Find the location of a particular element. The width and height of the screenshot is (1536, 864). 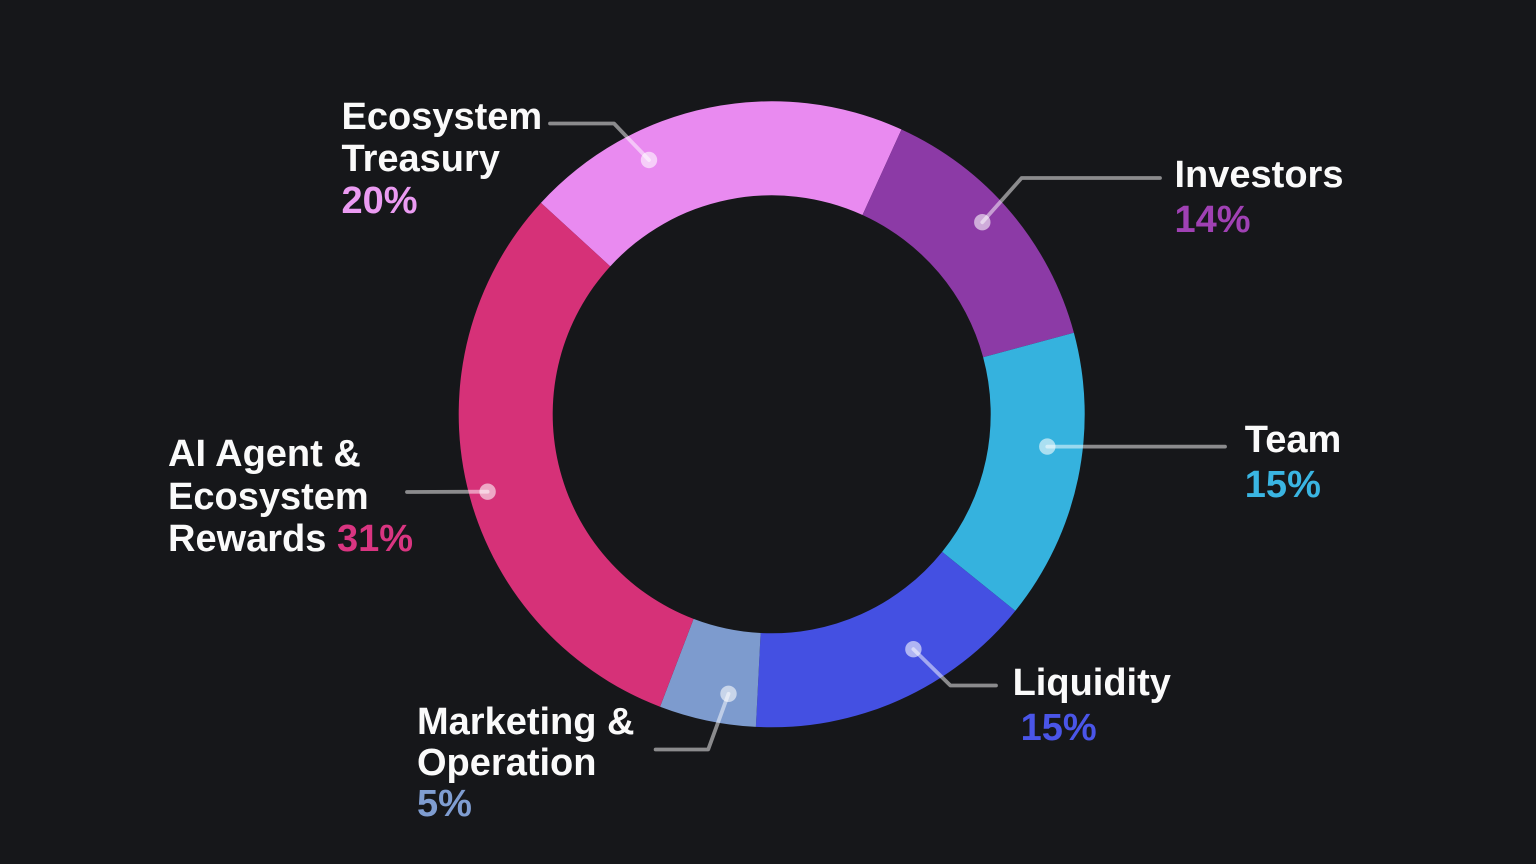

label-ecosystem-treasury: Ecosystem Treasury 20% is located at coordinates (442, 159).